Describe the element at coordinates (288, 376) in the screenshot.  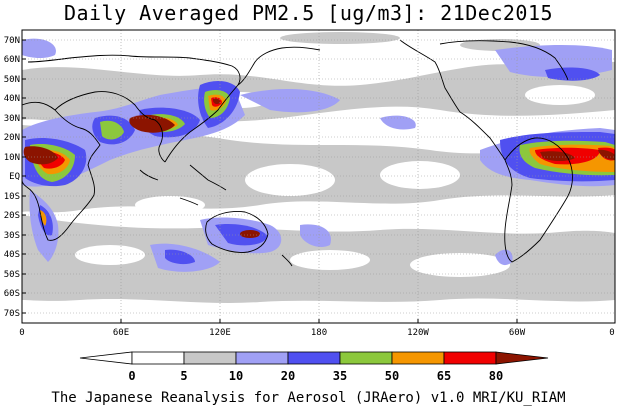
I see `colorbar-label-20: 20` at that location.